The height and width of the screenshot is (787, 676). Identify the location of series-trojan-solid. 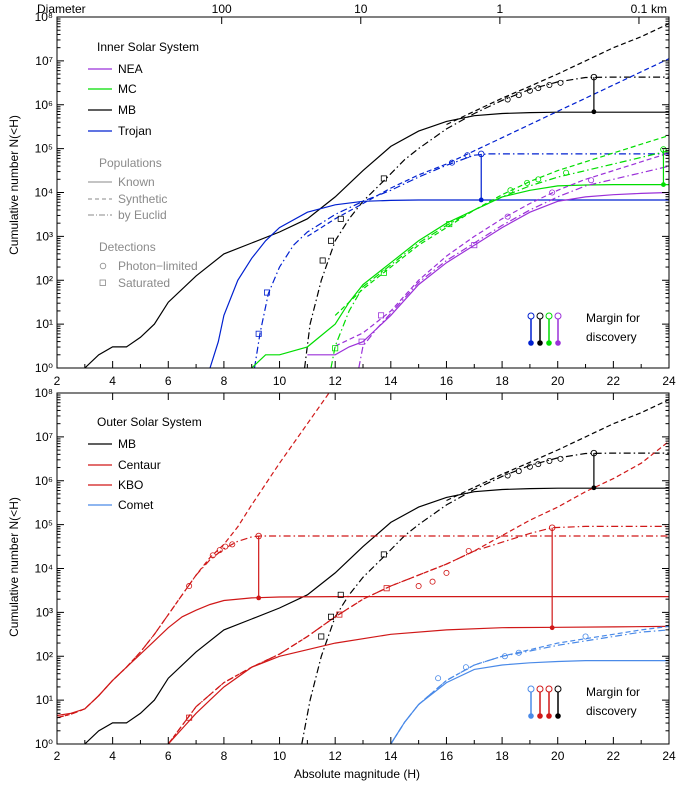
(439, 283).